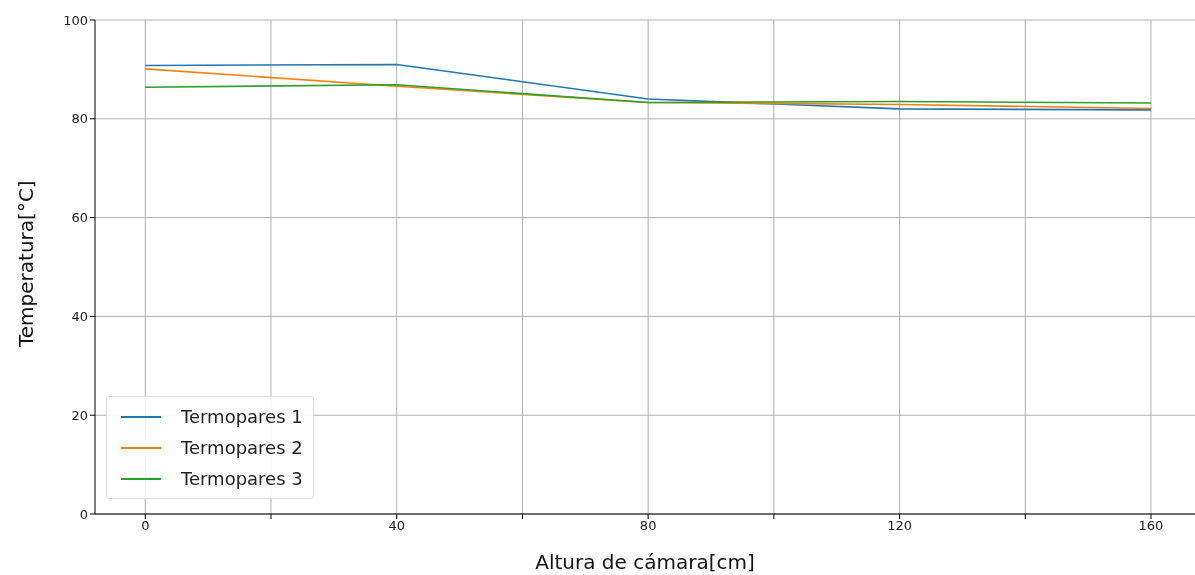  Describe the element at coordinates (648, 526) in the screenshot. I see `x-tick-label: 80` at that location.